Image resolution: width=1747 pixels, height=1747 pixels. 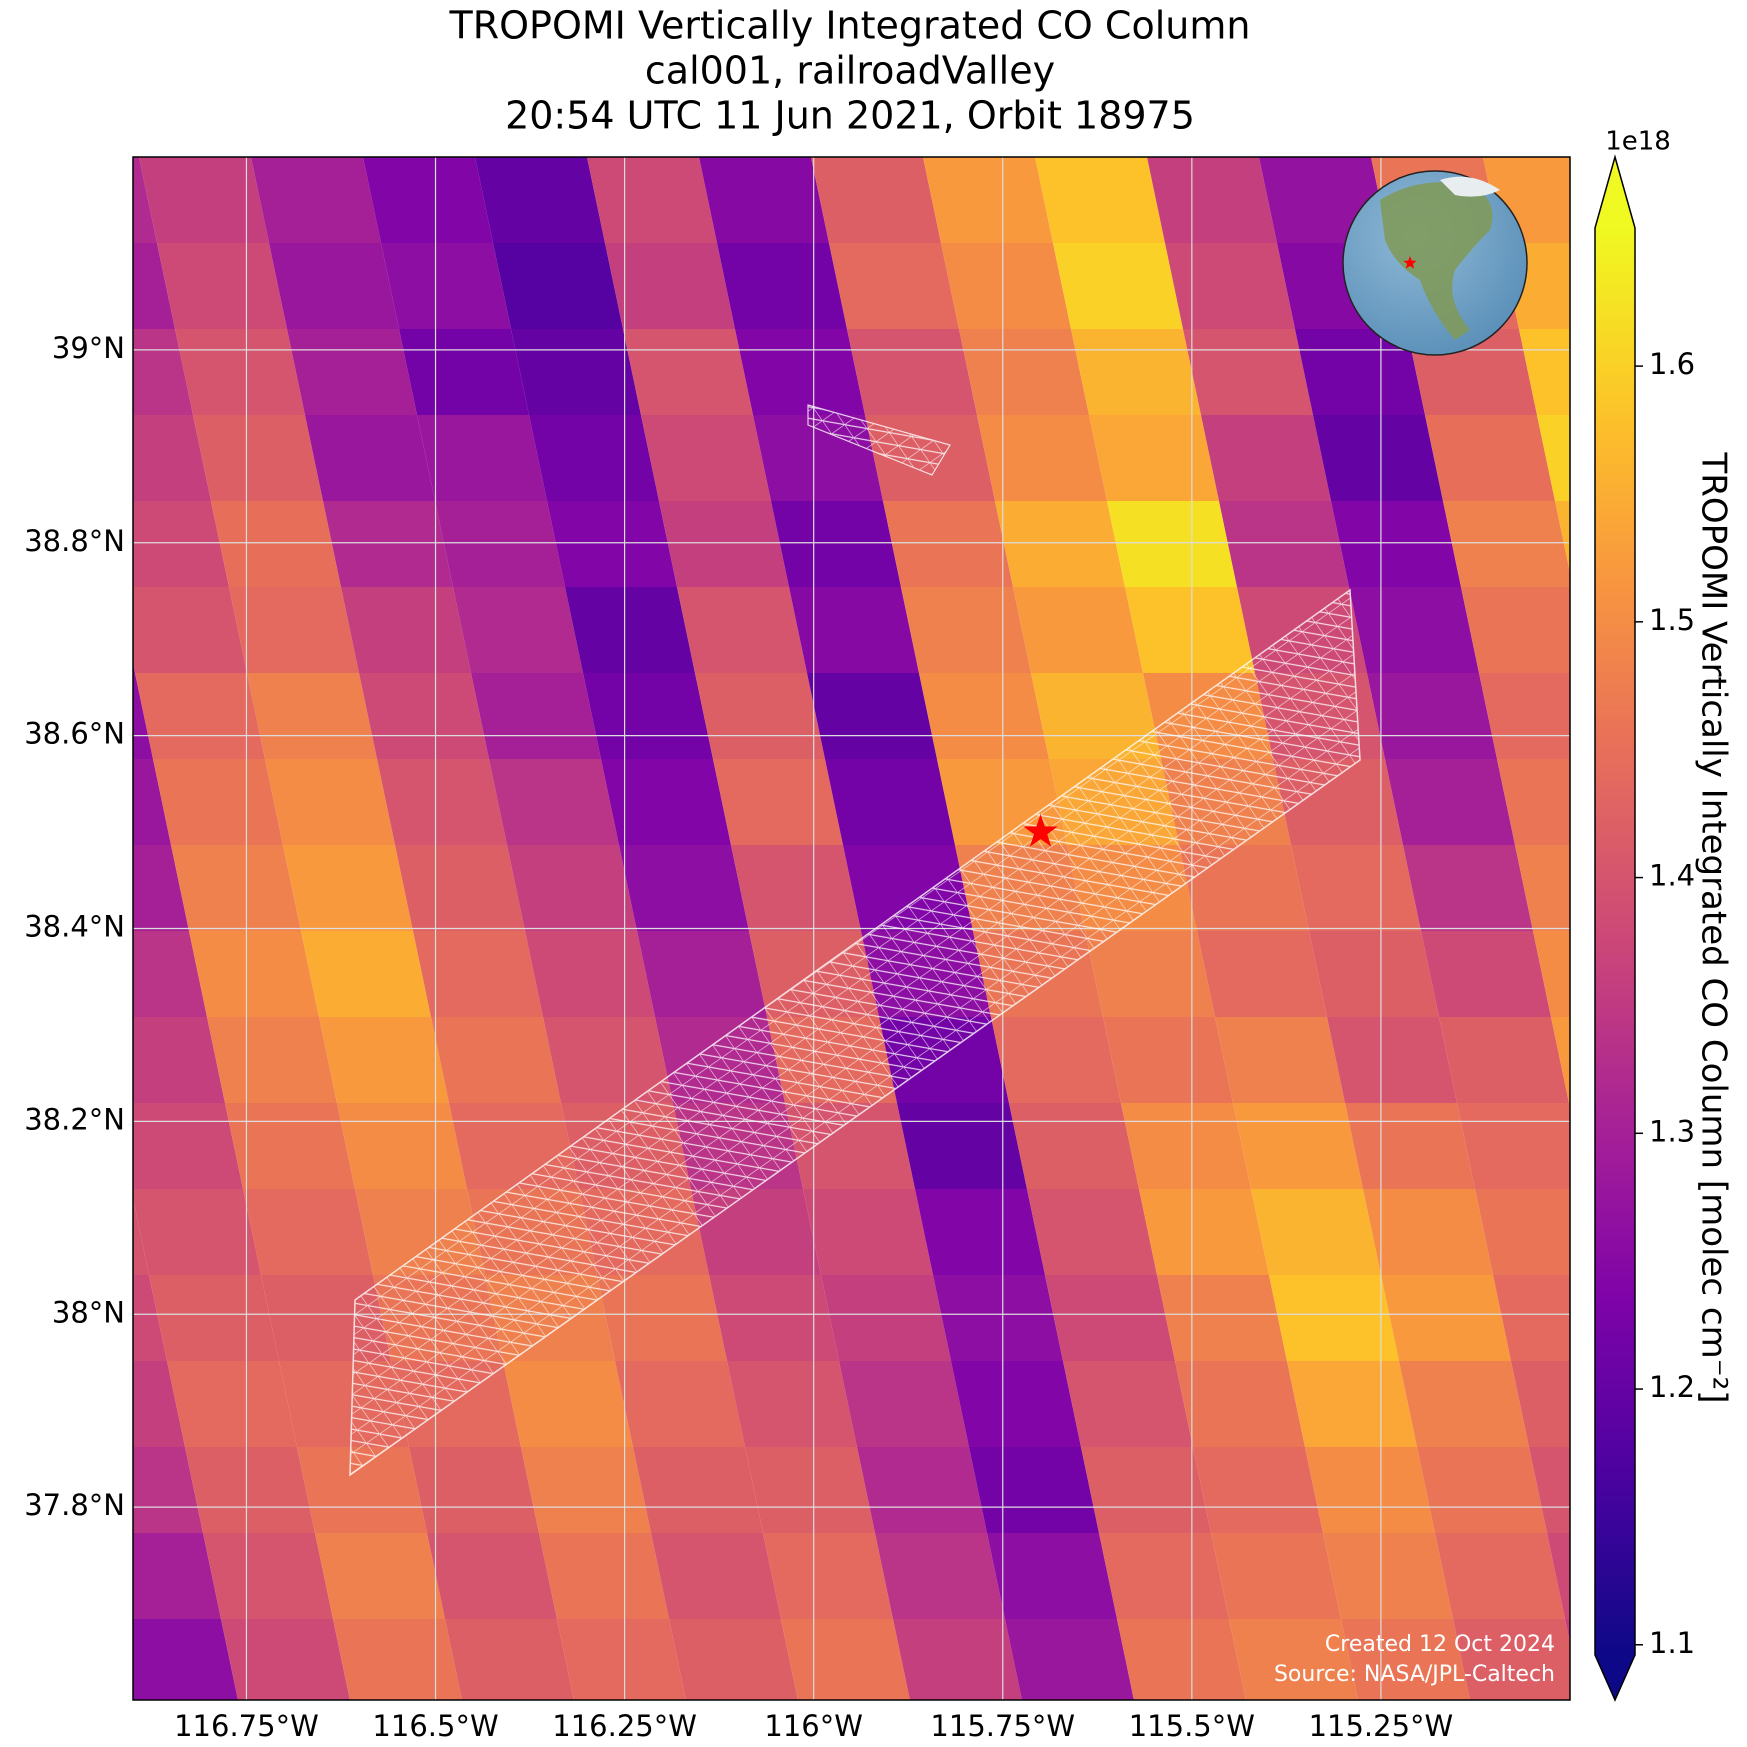 What do you see at coordinates (850, 116) in the screenshot?
I see `subtitle: 20:54 UTC 11 Jun 2021, Orbit 18975` at bounding box center [850, 116].